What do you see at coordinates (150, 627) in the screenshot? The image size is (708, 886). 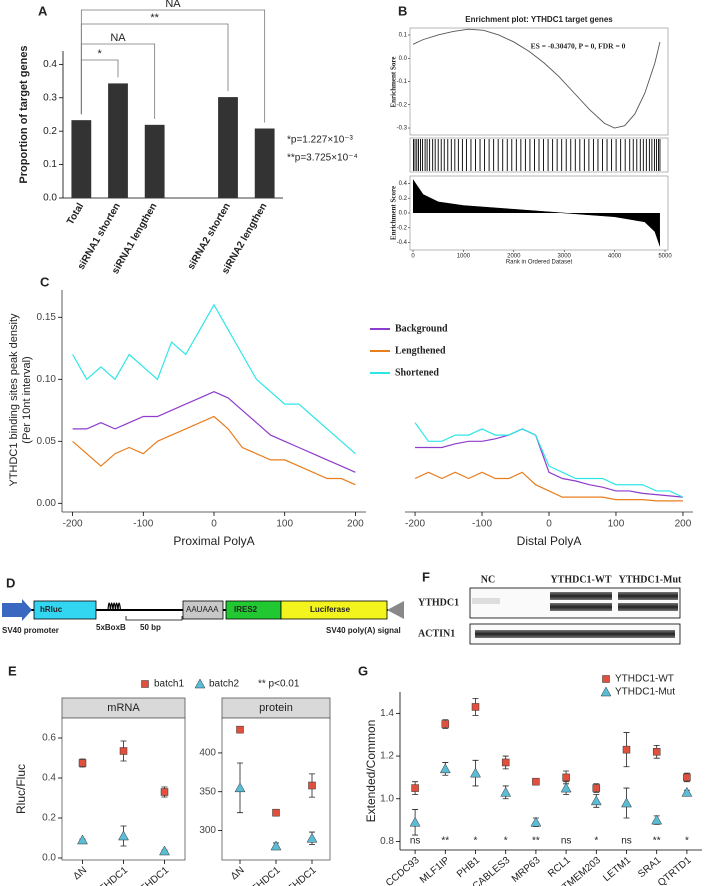 I see `spacer-label: 50 bp` at bounding box center [150, 627].